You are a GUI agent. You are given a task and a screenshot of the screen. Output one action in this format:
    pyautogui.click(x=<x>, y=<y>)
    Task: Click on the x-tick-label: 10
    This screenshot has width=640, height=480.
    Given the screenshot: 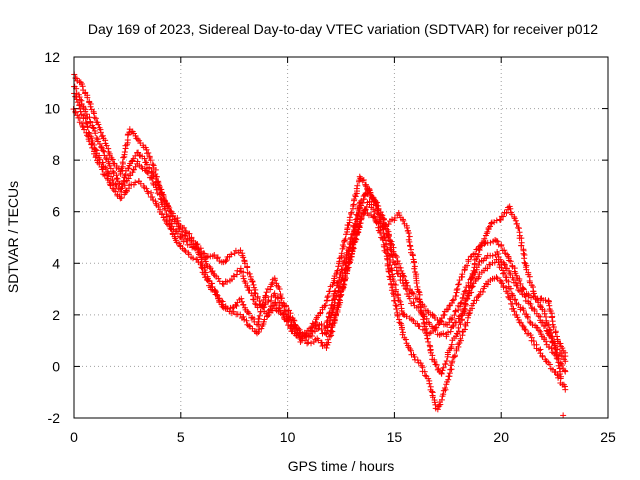 What is the action you would take?
    pyautogui.click(x=288, y=437)
    